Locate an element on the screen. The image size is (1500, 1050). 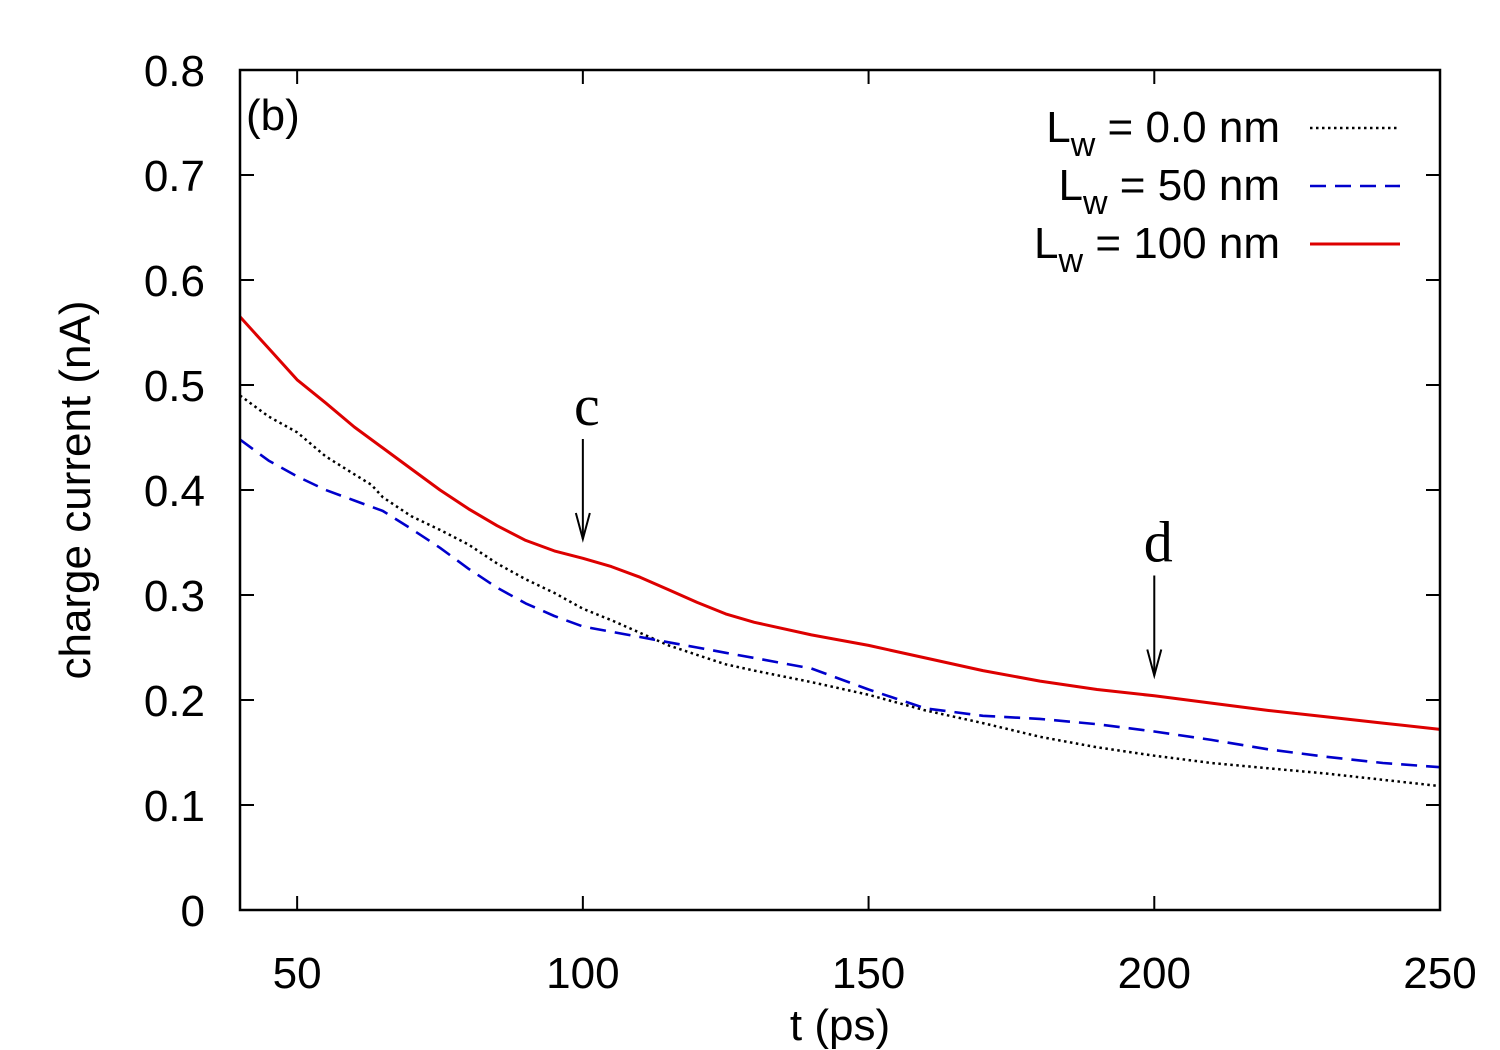
x-tick-label: 150 is located at coordinates (868, 973).